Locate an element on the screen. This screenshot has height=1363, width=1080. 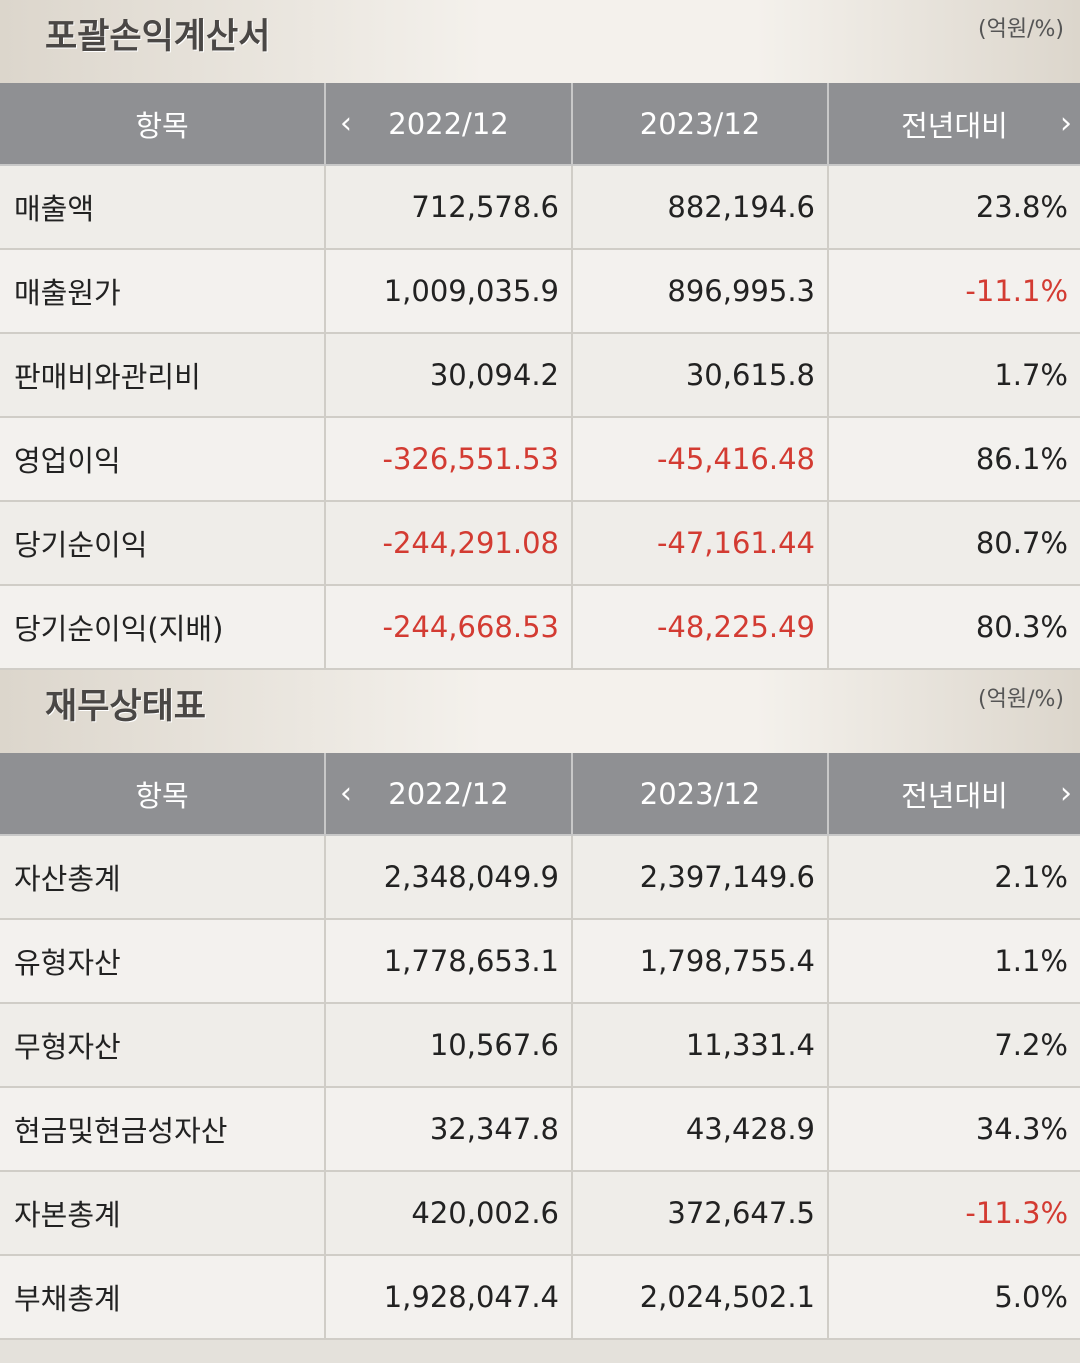
row-label: 무형자산 is located at coordinates (163, 1045).